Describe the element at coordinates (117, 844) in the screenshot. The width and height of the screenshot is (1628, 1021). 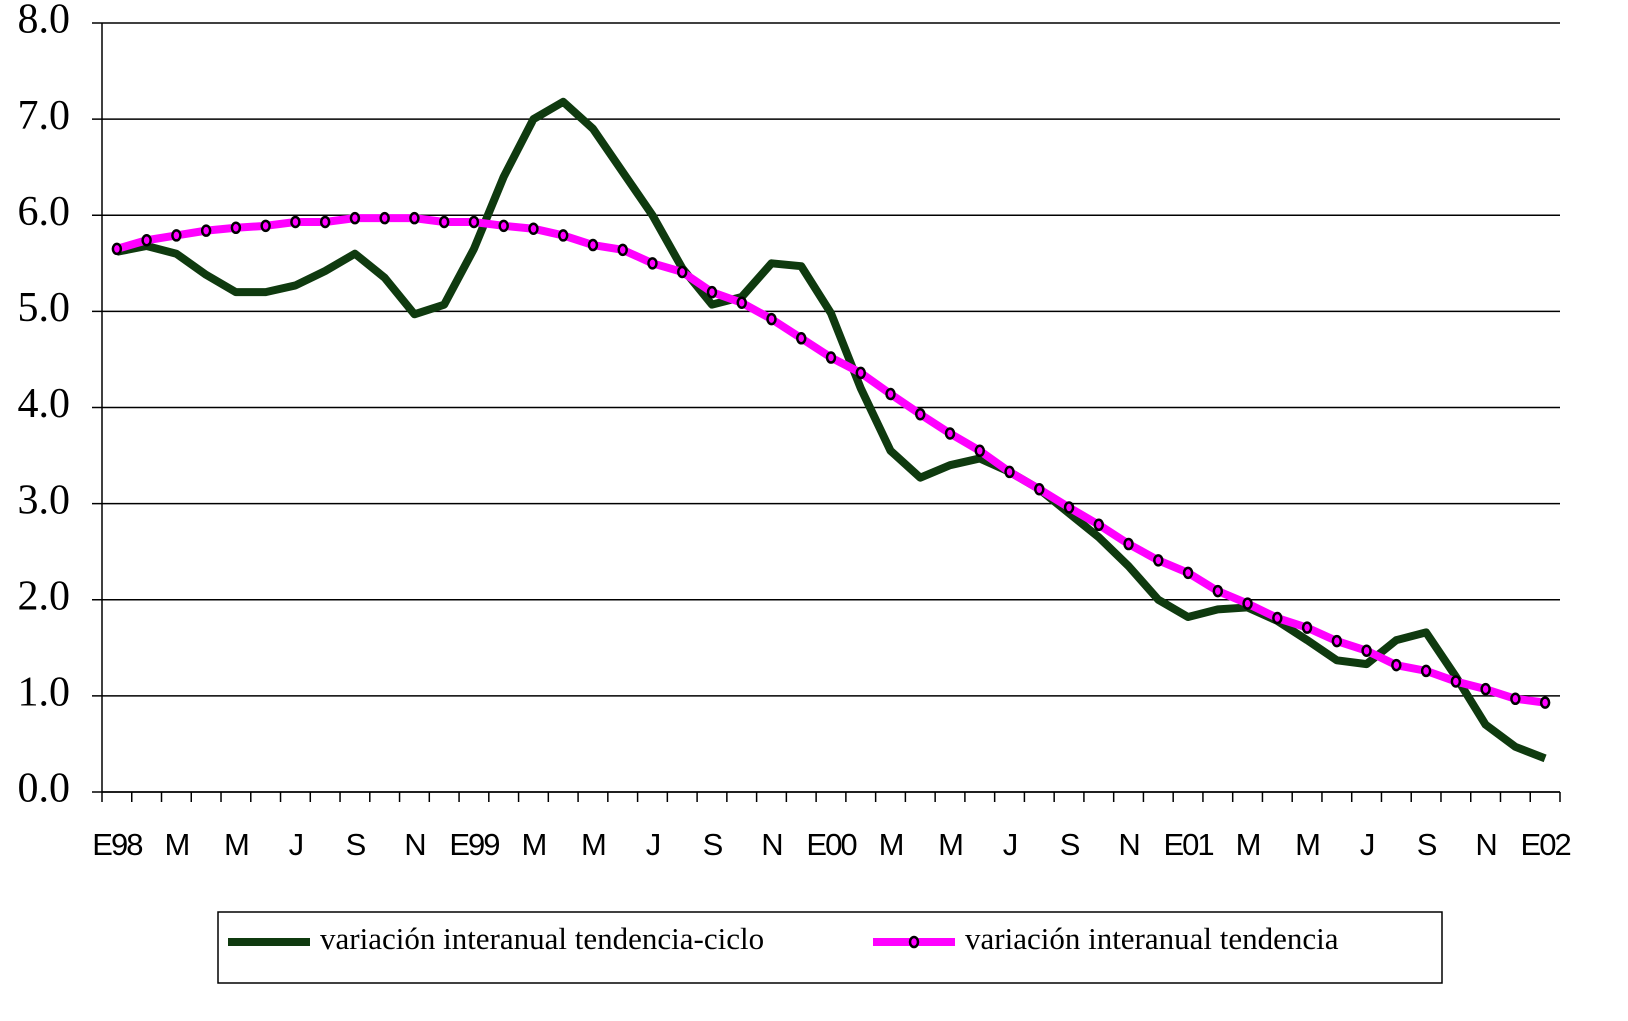
I see `x-tick-label: E98` at that location.